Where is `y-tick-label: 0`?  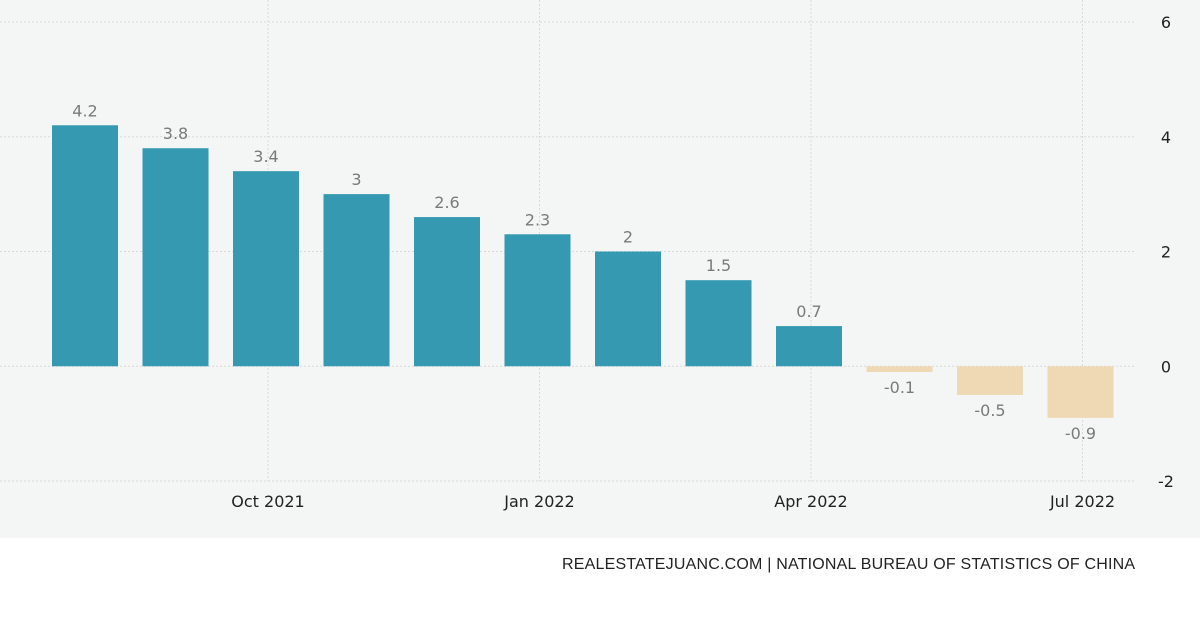 y-tick-label: 0 is located at coordinates (1166, 366).